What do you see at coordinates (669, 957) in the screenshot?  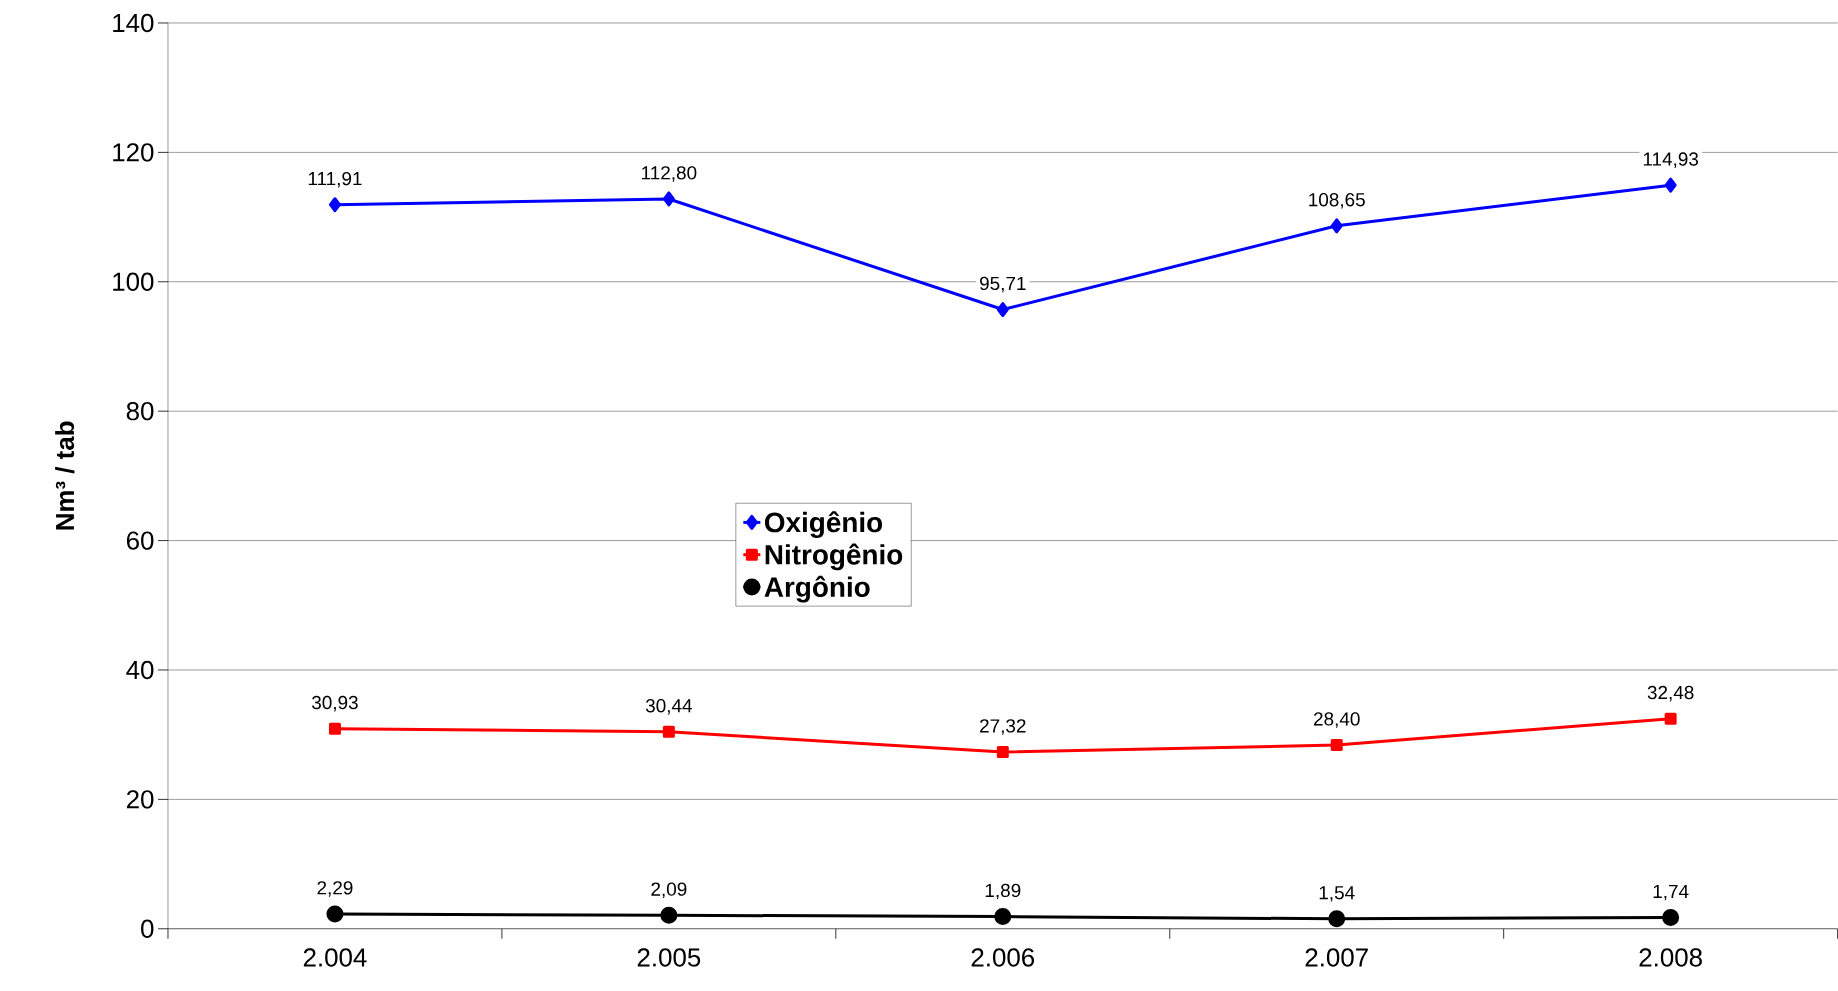 I see `x-tick-label: 2.005` at bounding box center [669, 957].